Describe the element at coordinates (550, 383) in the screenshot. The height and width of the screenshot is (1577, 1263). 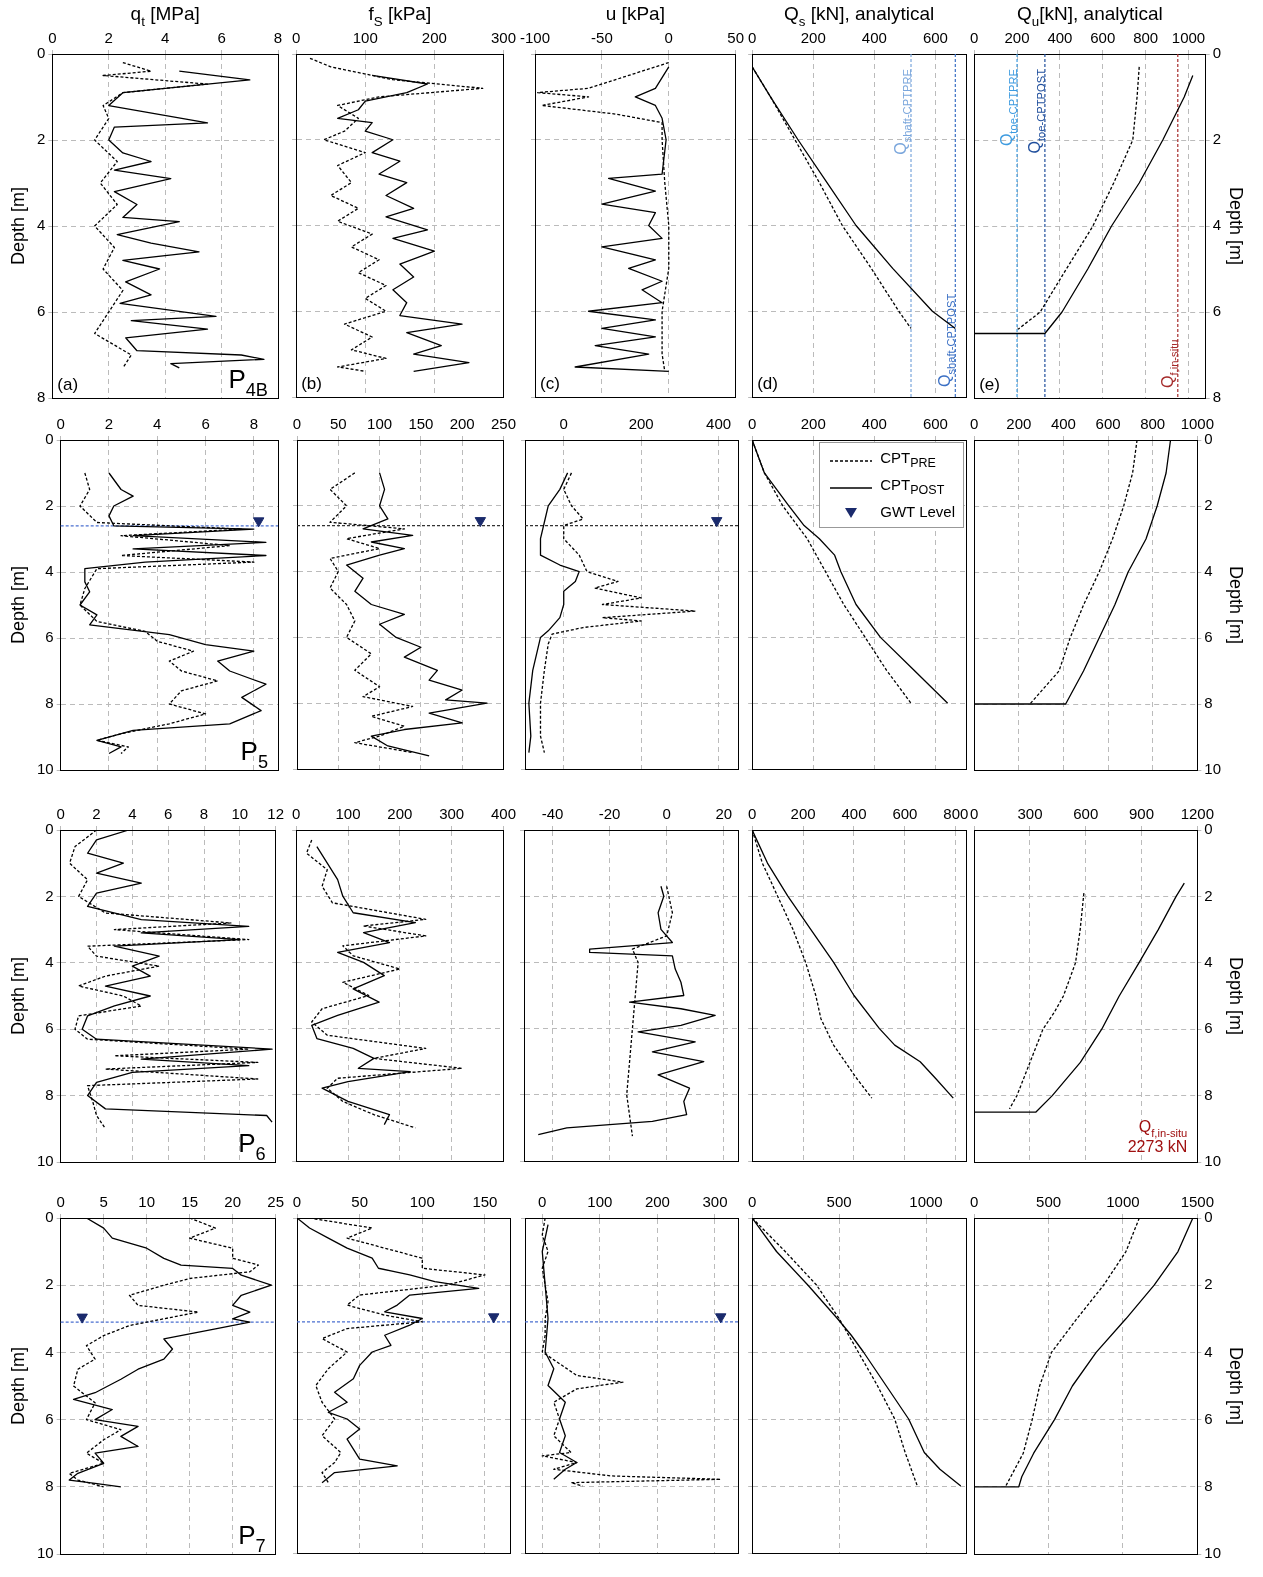
I see `text: (c)` at that location.